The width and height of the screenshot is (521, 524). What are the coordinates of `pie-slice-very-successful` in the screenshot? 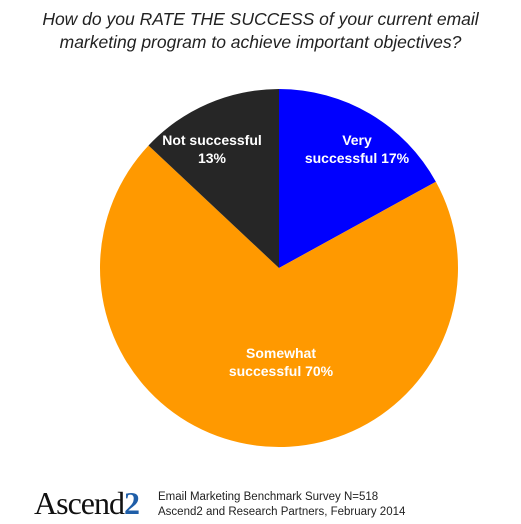 It's located at (357, 178).